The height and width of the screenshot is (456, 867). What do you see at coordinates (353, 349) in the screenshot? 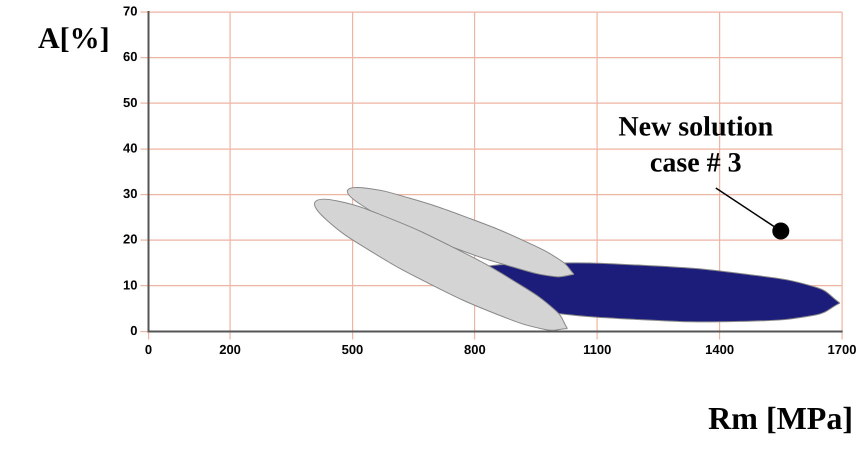
I see `x-tick-label: 500` at bounding box center [353, 349].